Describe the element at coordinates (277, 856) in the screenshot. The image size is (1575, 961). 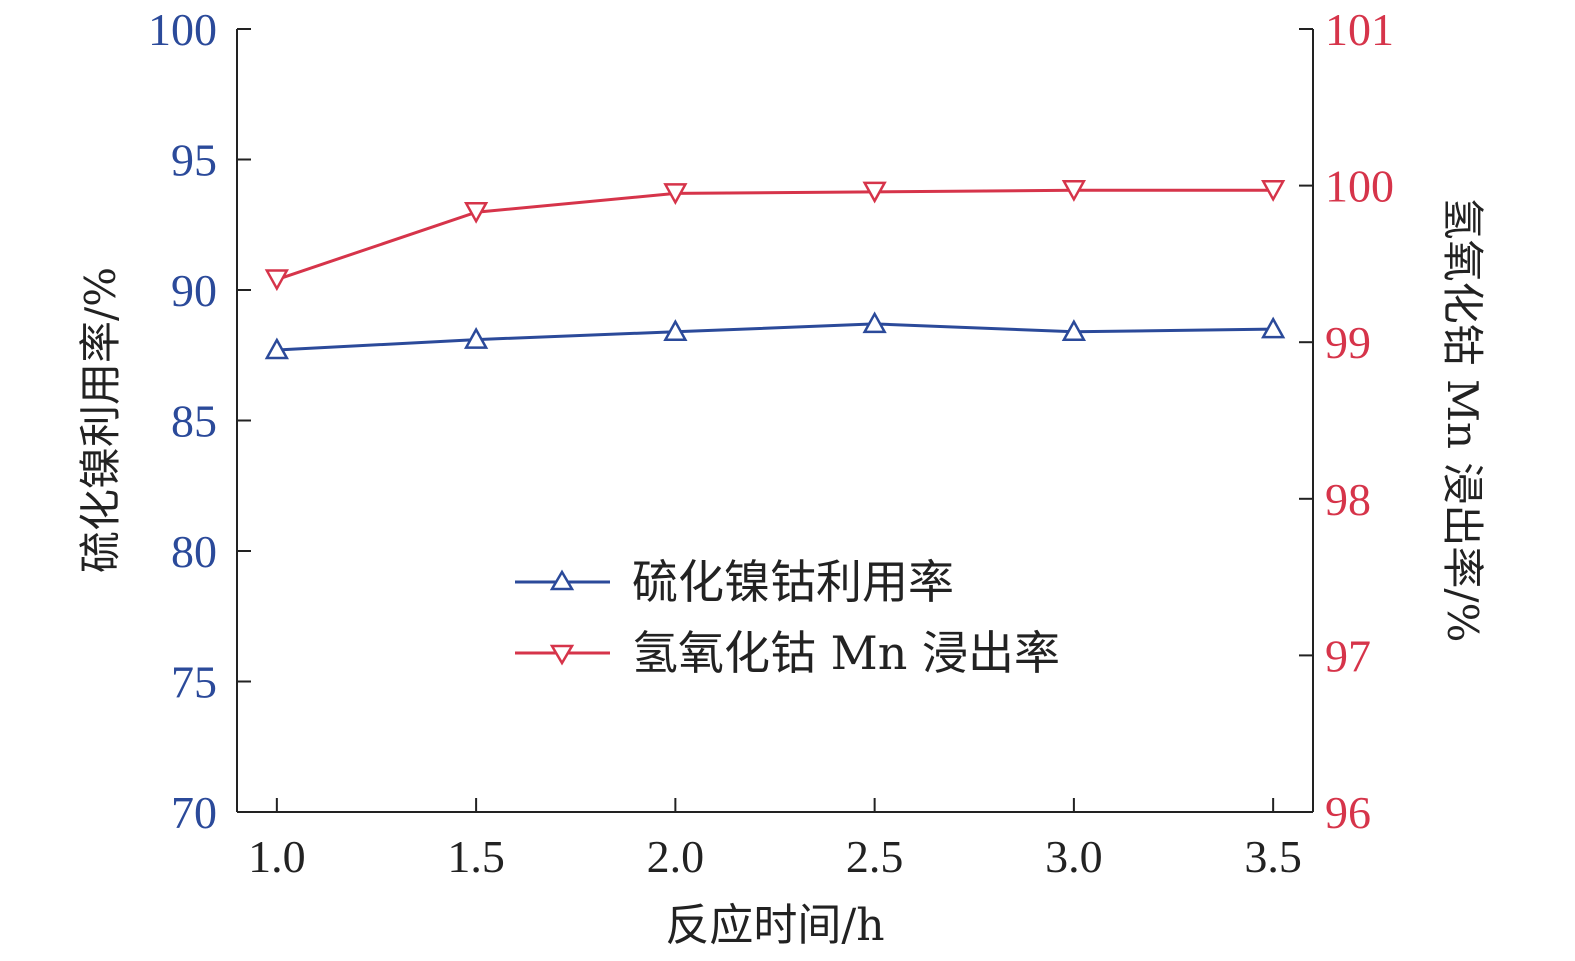
I see `x-tick-label: 1.0` at that location.